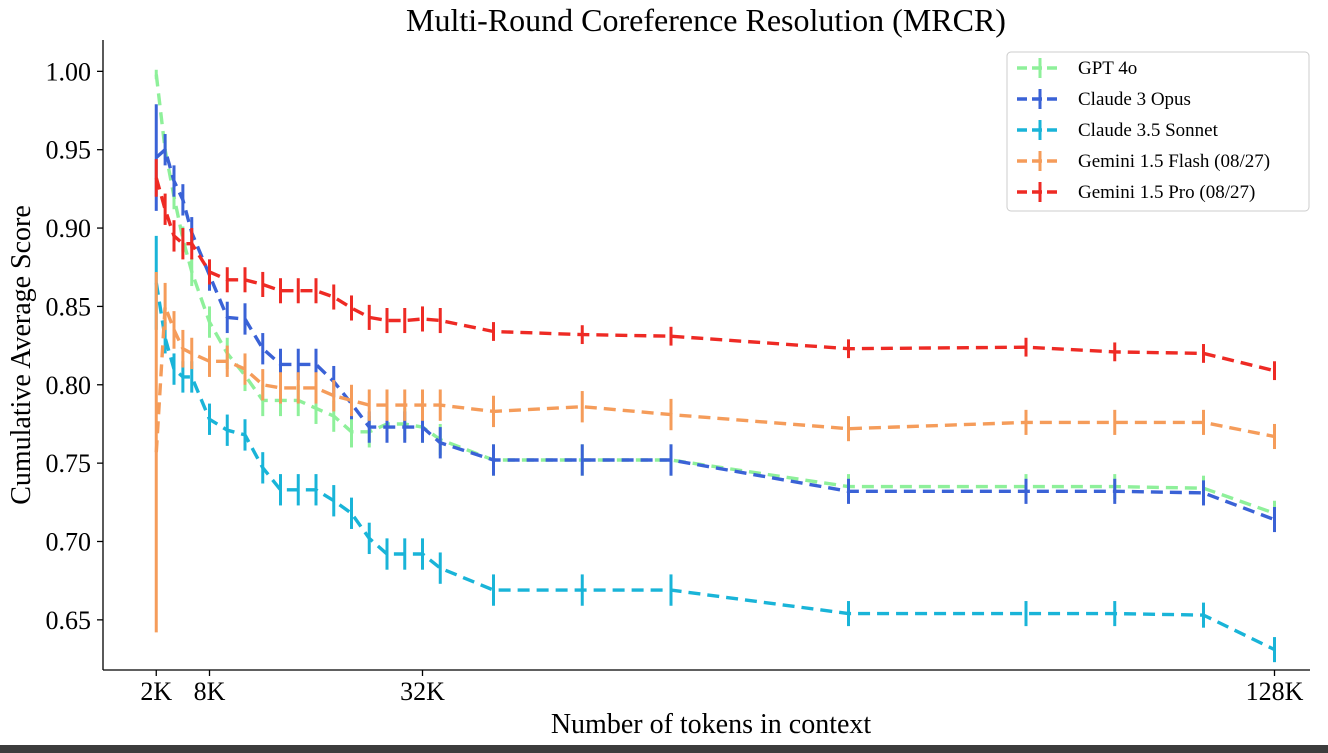 This screenshot has height=753, width=1328. Describe the element at coordinates (69, 463) in the screenshot. I see `y-tick-label: 0.75` at that location.